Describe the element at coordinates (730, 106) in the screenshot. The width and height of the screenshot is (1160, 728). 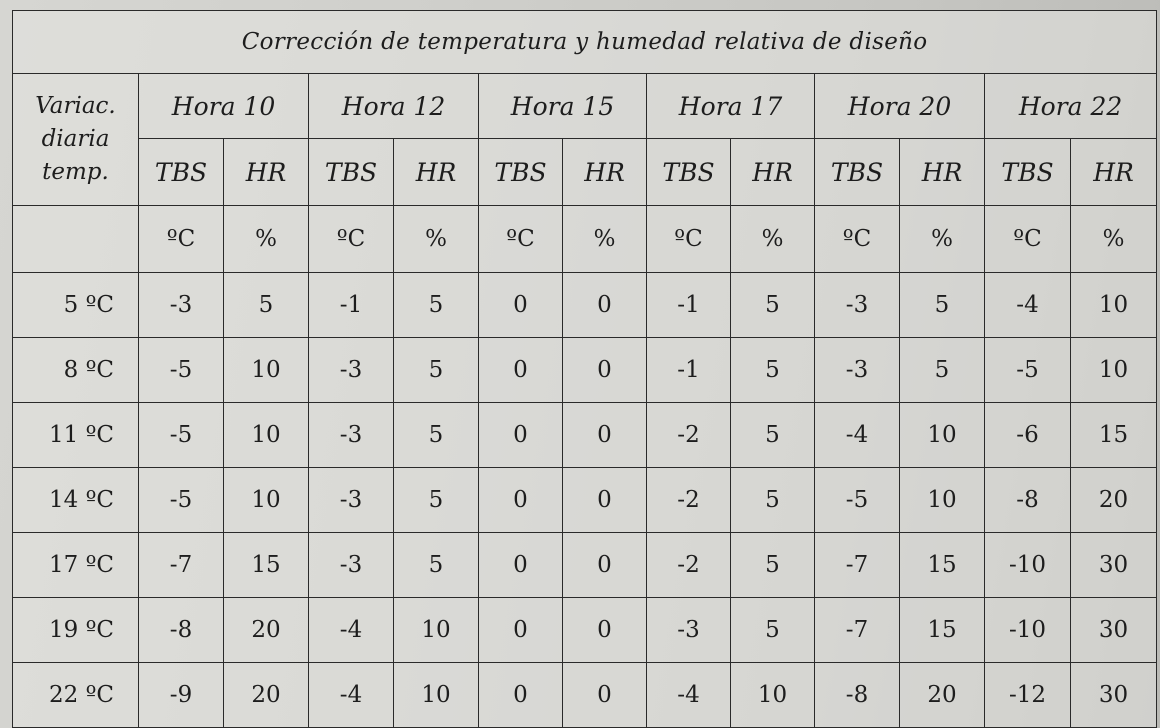
I see `hour-header: Hora 17` at that location.